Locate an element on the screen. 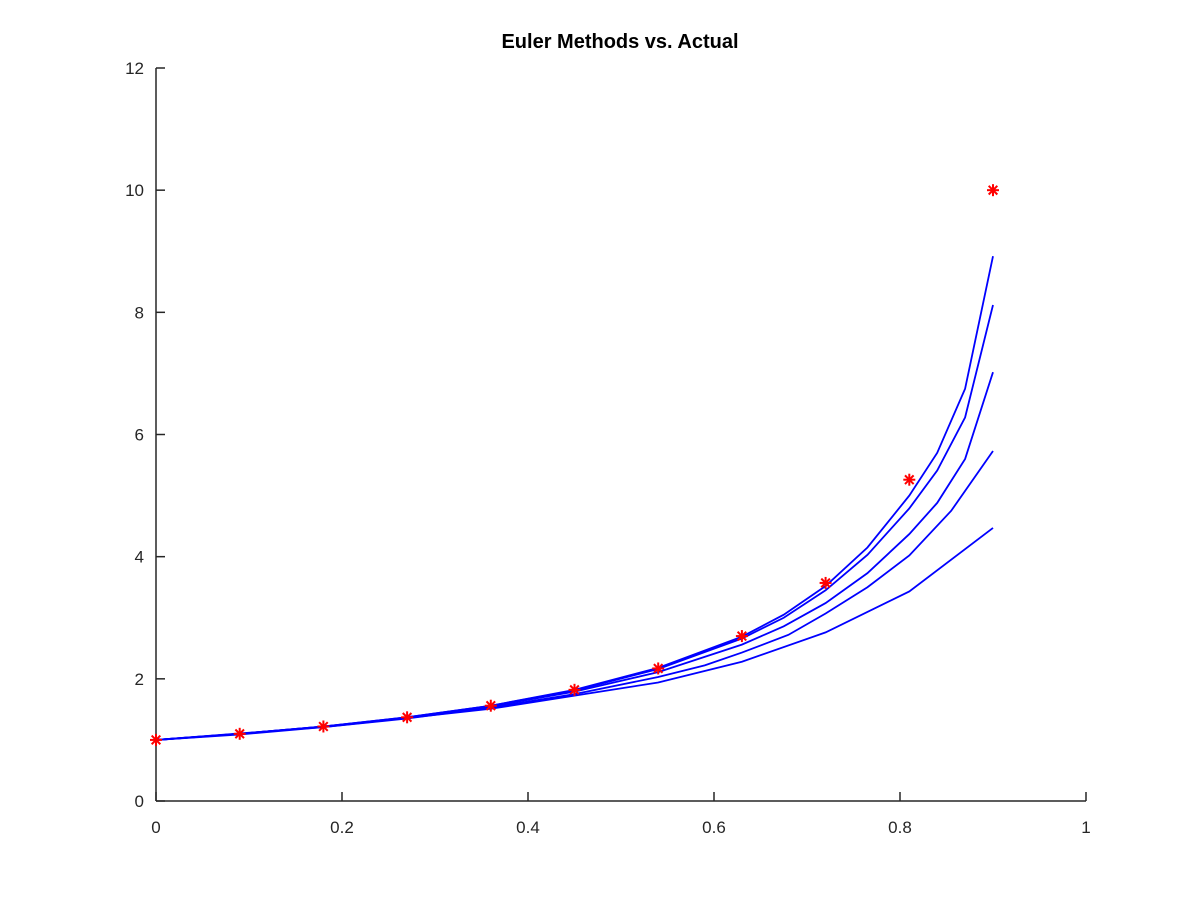 The width and height of the screenshot is (1200, 900). y-tick-label: 12 is located at coordinates (134, 68).